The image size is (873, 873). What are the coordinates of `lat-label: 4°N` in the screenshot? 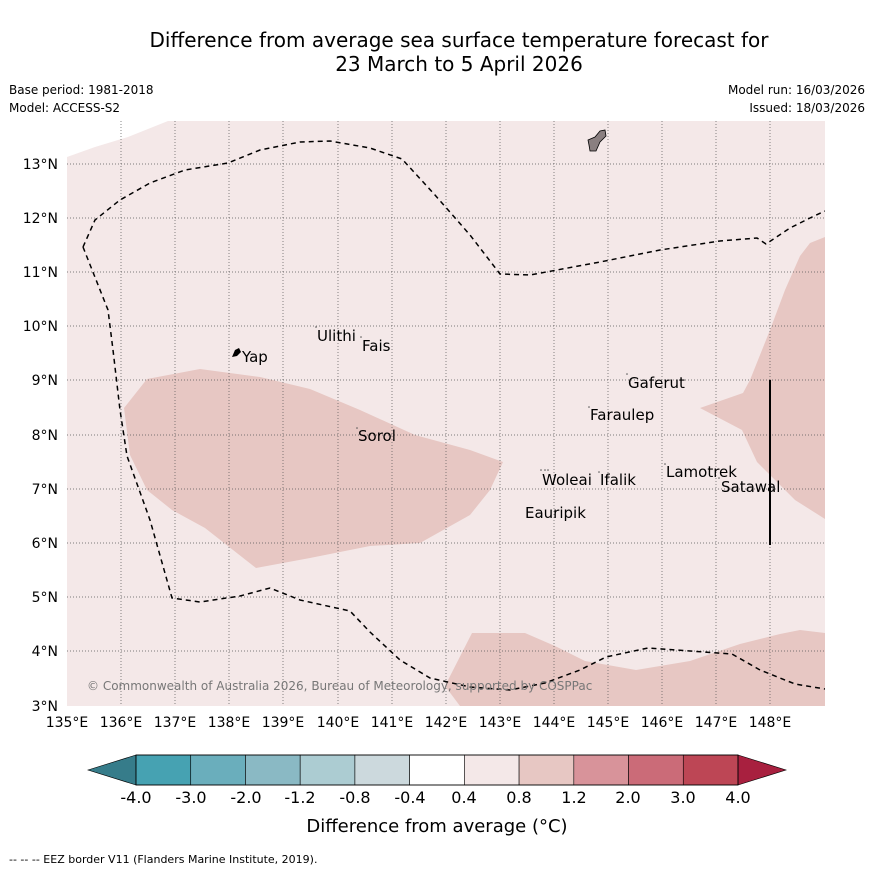 It's located at (45, 652).